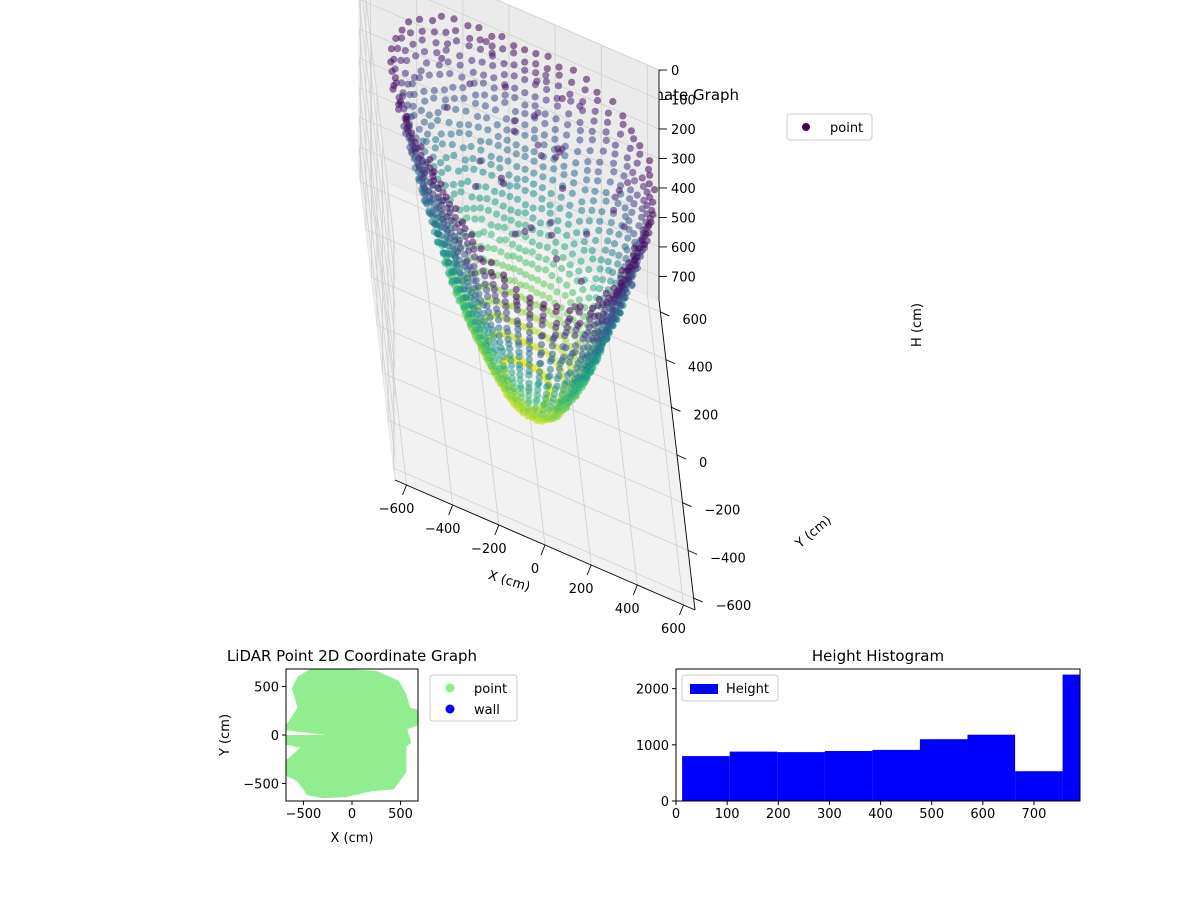 Image resolution: width=1200 pixels, height=900 pixels. What do you see at coordinates (829, 127) in the screenshot?
I see `legend-3d: point` at bounding box center [829, 127].